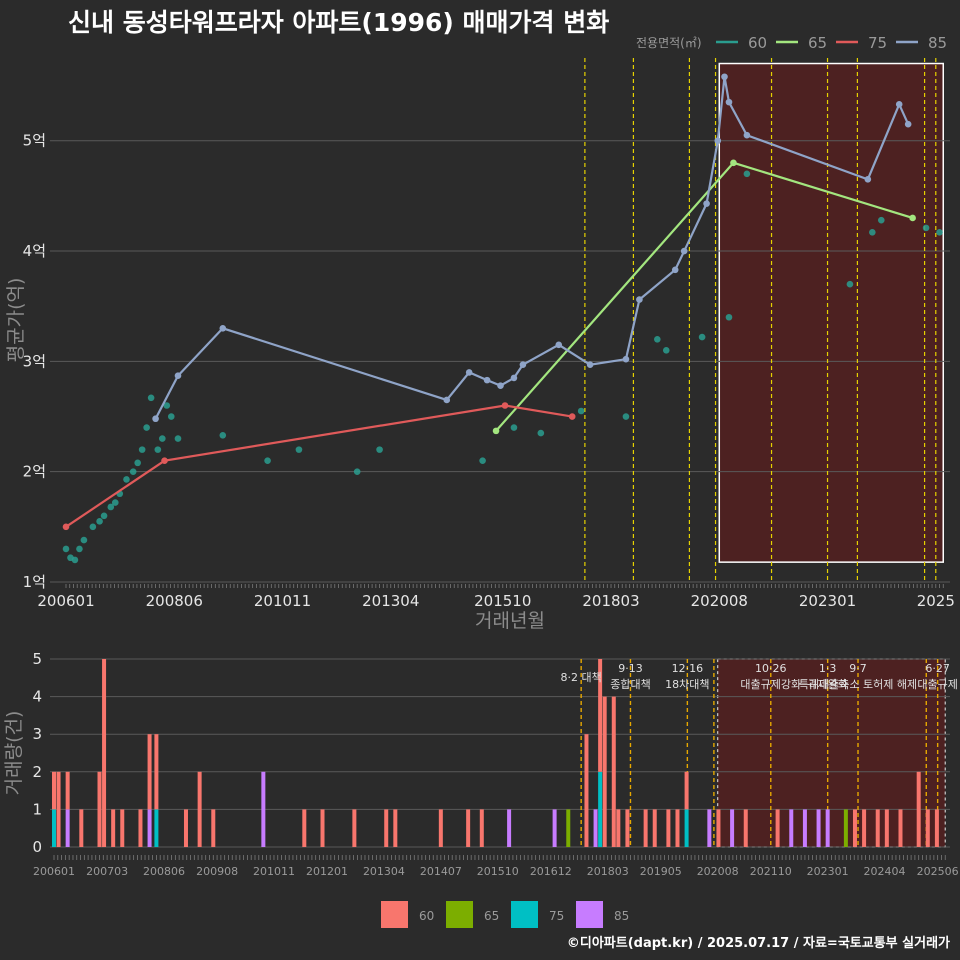  What do you see at coordinates (14, 753) in the screenshot?
I see `volume-y-axis-title: 거래량(건)` at bounding box center [14, 753].